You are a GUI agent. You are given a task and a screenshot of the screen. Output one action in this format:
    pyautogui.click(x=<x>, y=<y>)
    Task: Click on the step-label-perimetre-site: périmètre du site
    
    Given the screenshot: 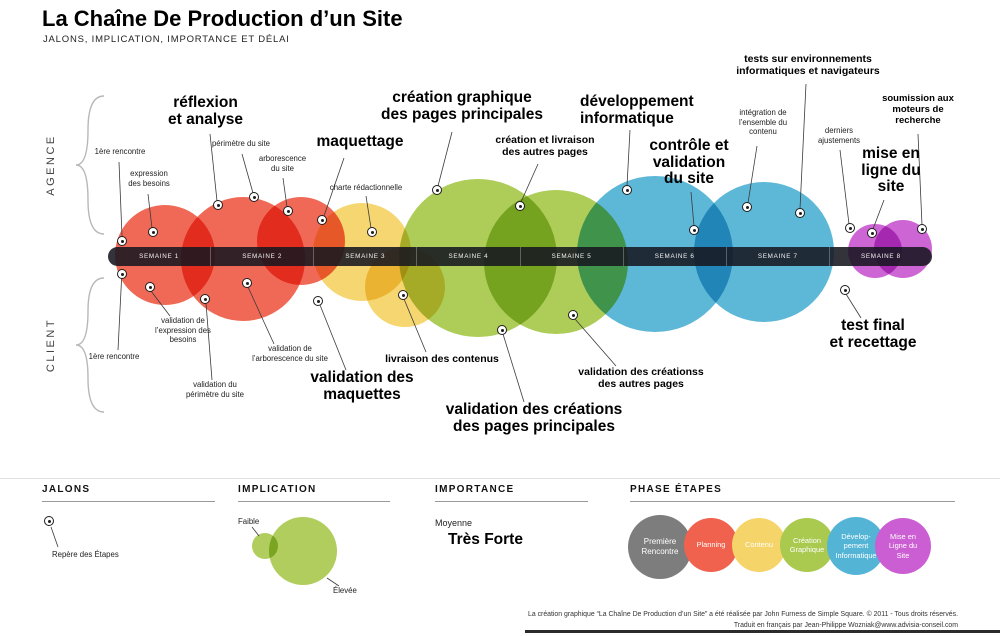 What is the action you would take?
    pyautogui.click(x=241, y=143)
    